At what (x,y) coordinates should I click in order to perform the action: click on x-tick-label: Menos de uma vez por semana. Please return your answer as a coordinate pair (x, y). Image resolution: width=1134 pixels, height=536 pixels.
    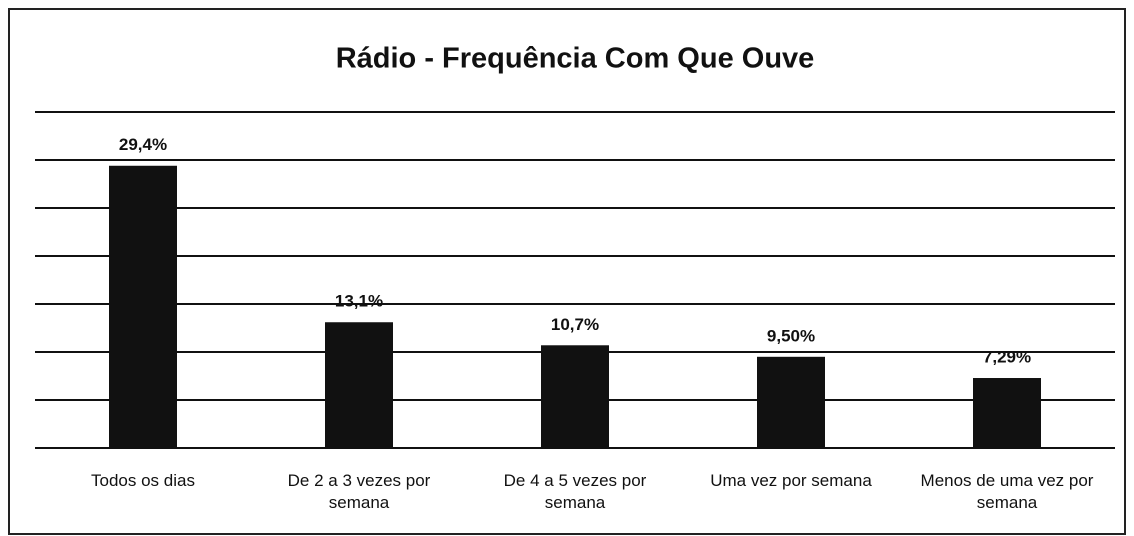
    Looking at the image, I should click on (1007, 491).